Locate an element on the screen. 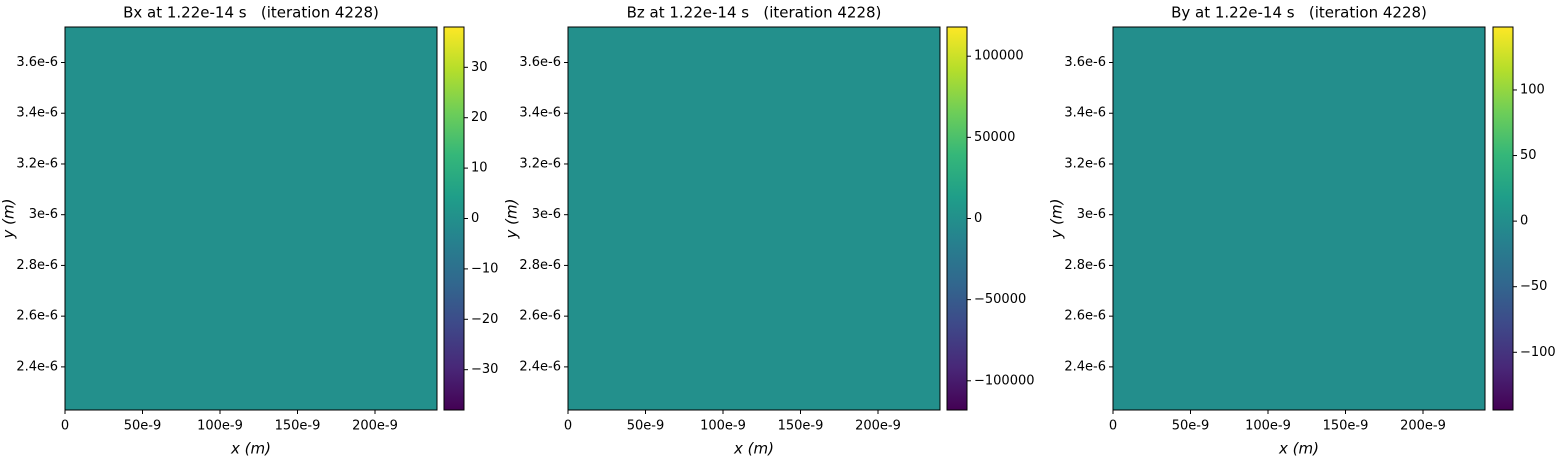  chart-title: By at 1.22e-14 s (iteration 4228) is located at coordinates (1299, 13).